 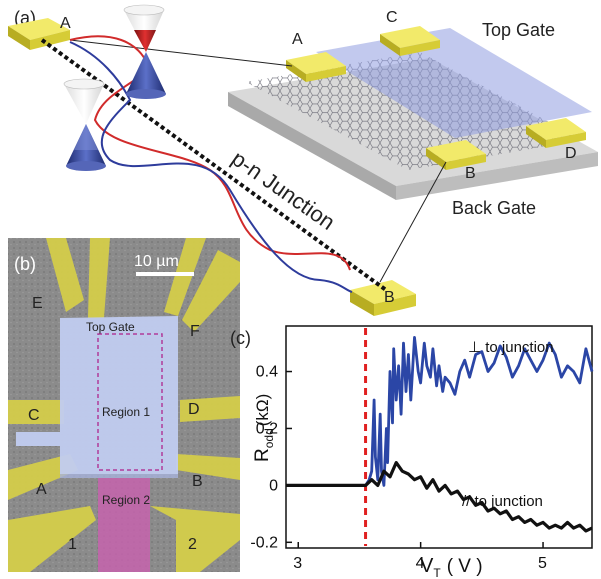 What do you see at coordinates (571, 153) in the screenshot?
I see `device-label-d: D` at bounding box center [571, 153].